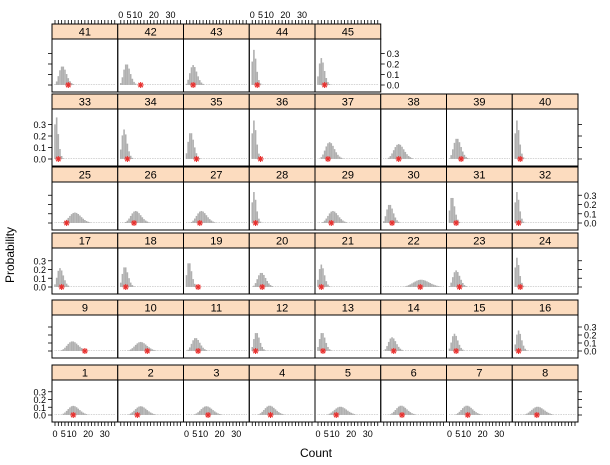  Describe the element at coordinates (414, 242) in the screenshot. I see `panel-label: 22` at that location.